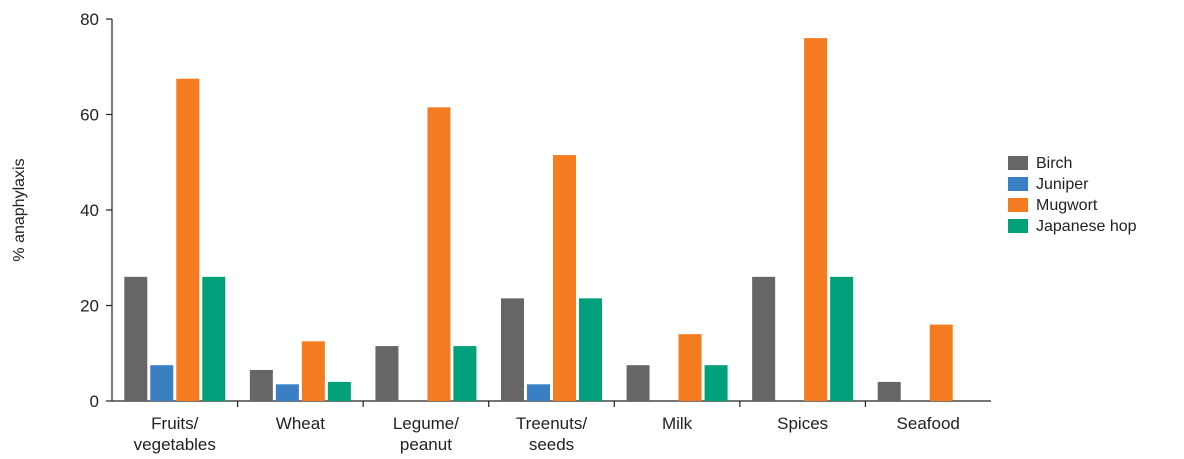 This screenshot has height=459, width=1184. Describe the element at coordinates (1067, 205) in the screenshot. I see `legend-label: Mugwort` at that location.